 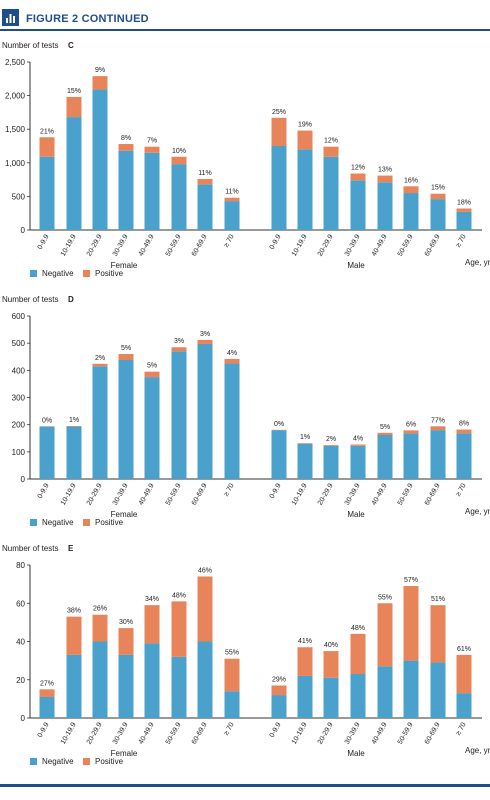 I want to click on y-axis-title: Number of tests, so click(x=30, y=45).